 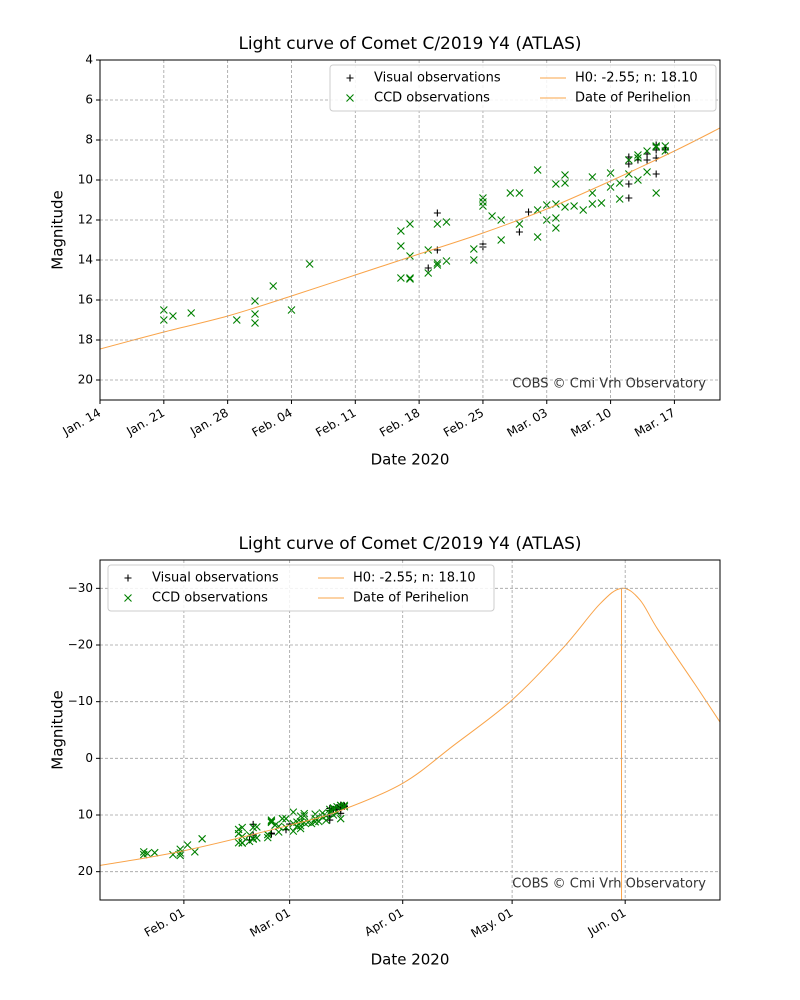 I want to click on y-tick-label: 12, so click(x=85, y=220).